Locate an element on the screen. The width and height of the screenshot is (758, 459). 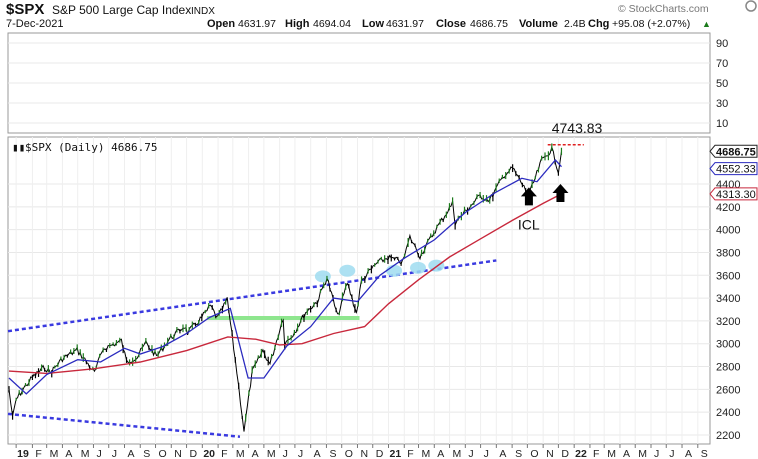
price-tick-label: 3400 is located at coordinates (728, 299).